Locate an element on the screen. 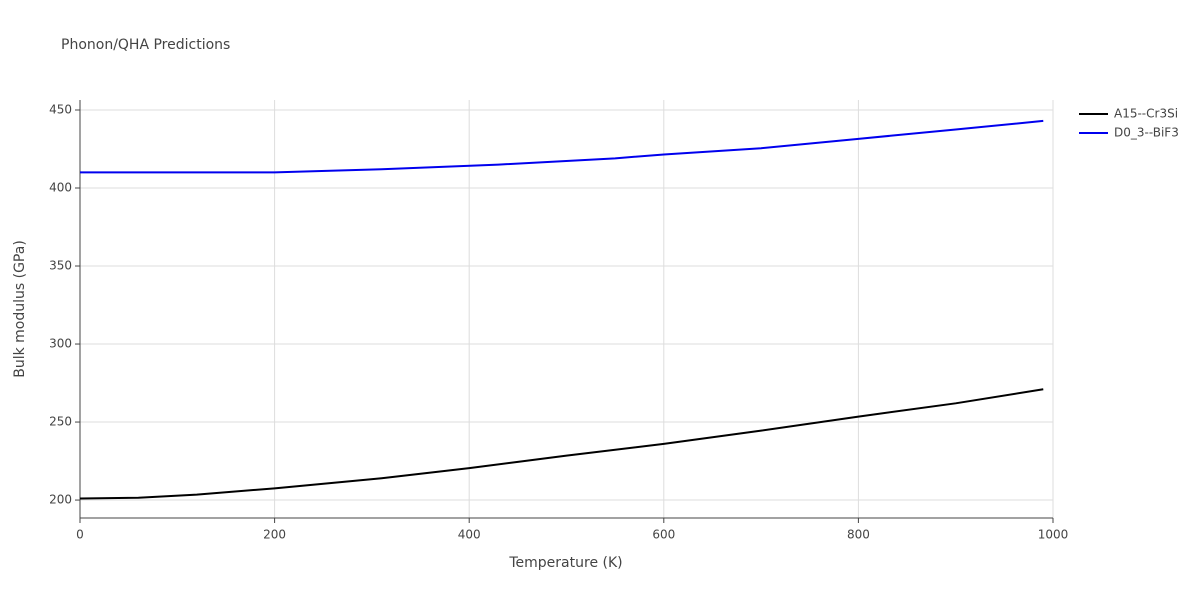  x-axis-label: Temperature (K) is located at coordinates (565, 563).